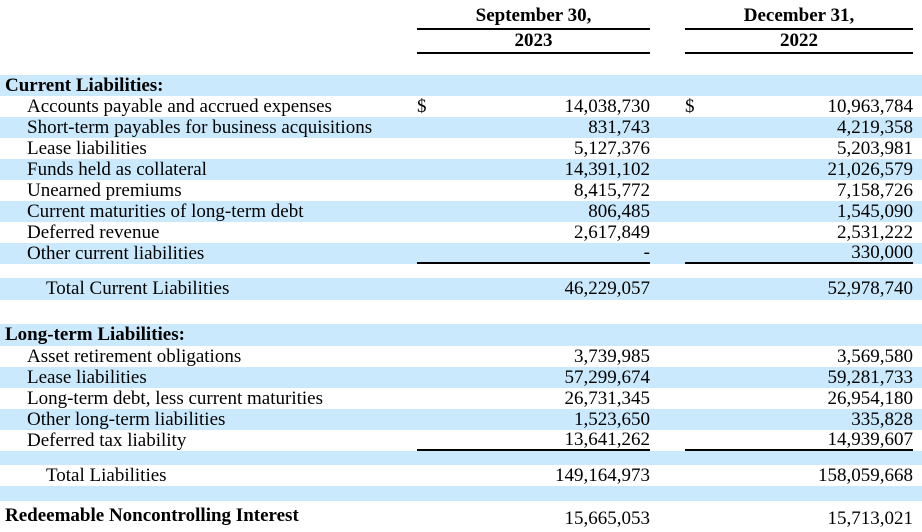 The width and height of the screenshot is (922, 532). What do you see at coordinates (882, 252) in the screenshot?
I see `value-2022: 330,000` at bounding box center [882, 252].